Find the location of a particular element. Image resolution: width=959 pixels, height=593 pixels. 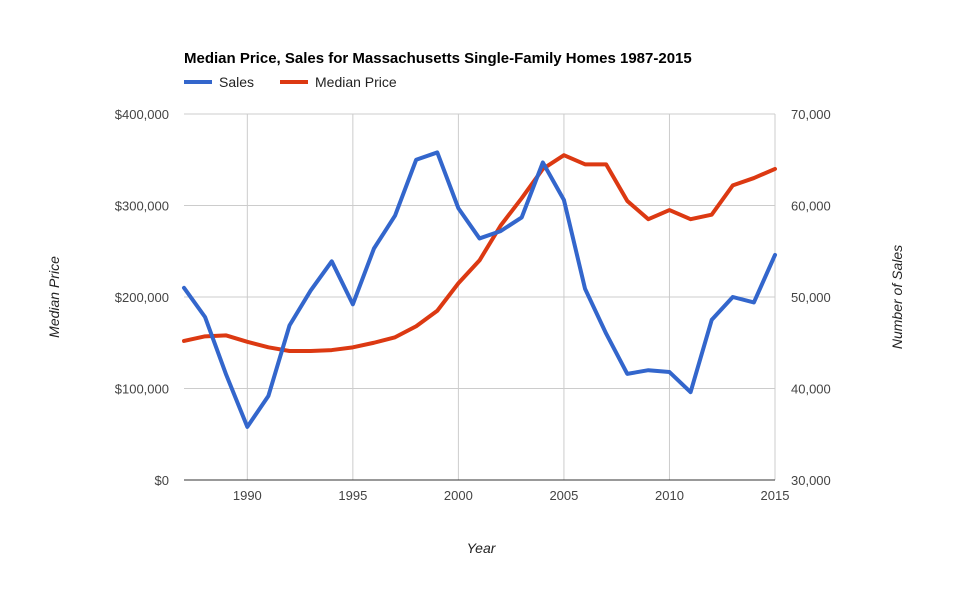

right-tick-label: 50,000 is located at coordinates (811, 297).